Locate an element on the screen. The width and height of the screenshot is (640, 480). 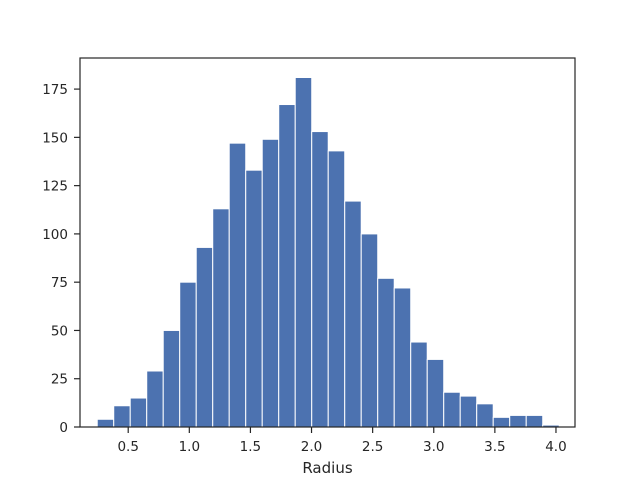
y-tick-label: 0 is located at coordinates (63, 428).